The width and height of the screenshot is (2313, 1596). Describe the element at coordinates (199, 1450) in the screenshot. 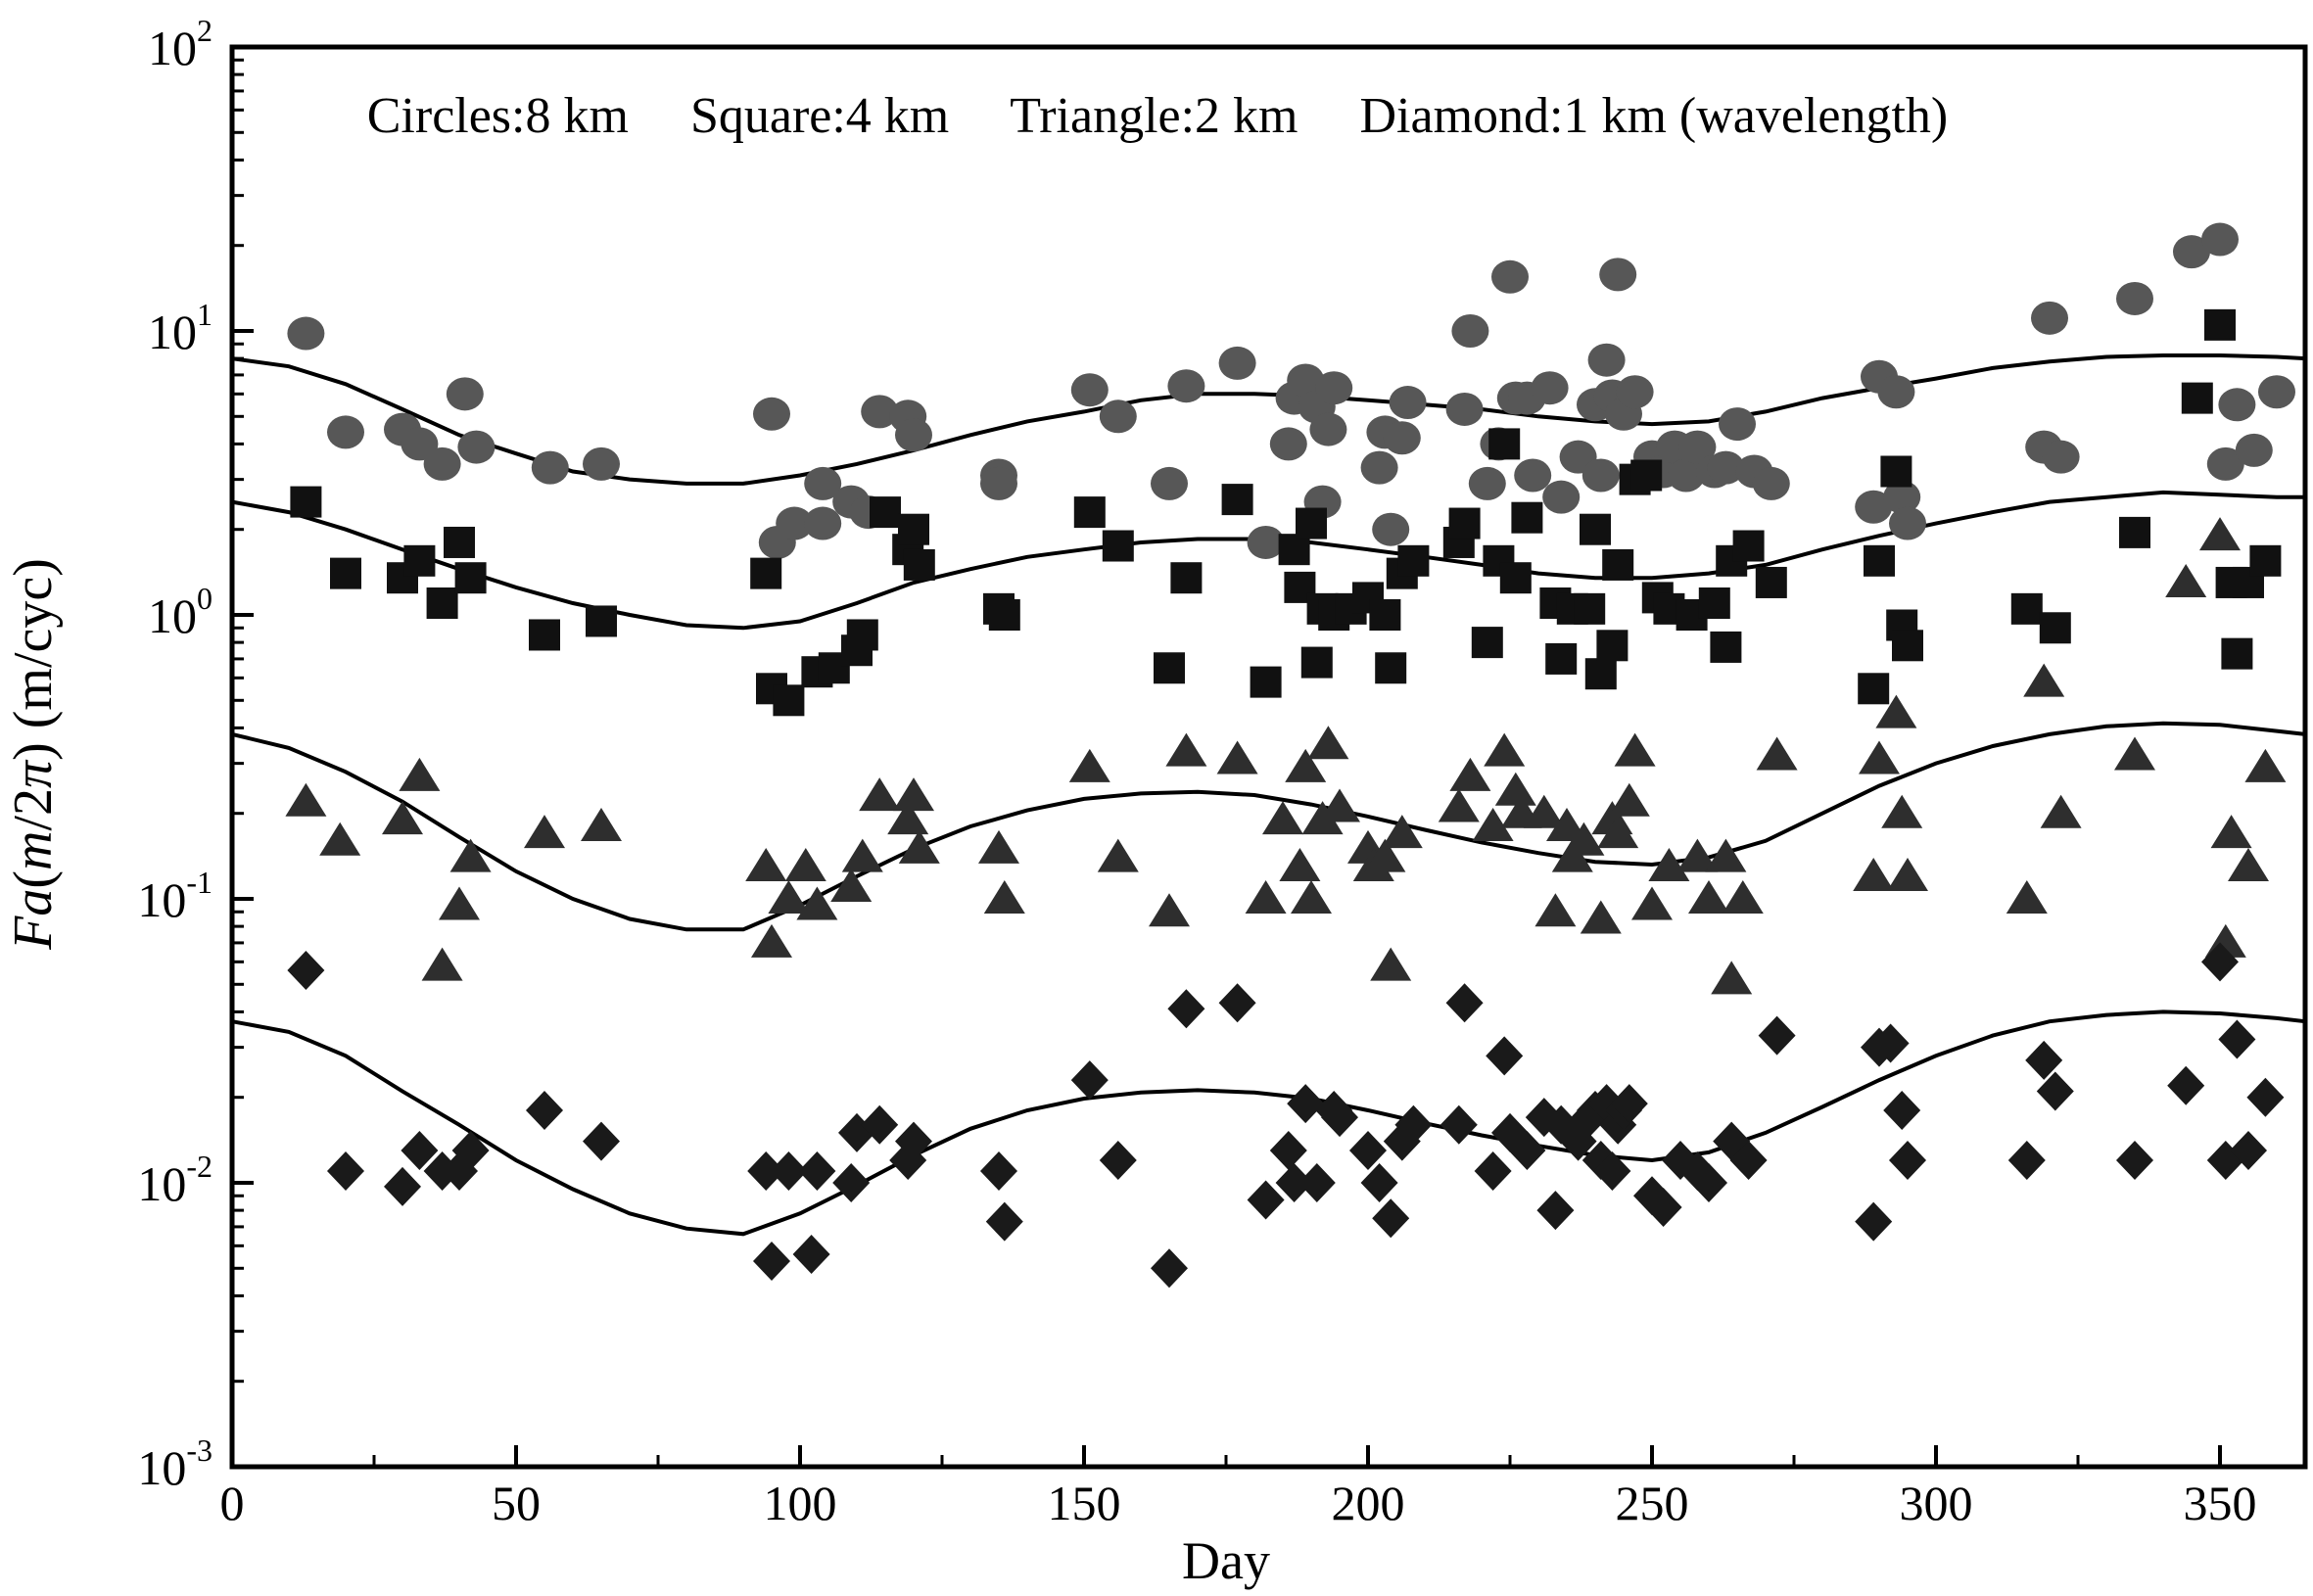

I see `y-tick-exponent: -3` at that location.